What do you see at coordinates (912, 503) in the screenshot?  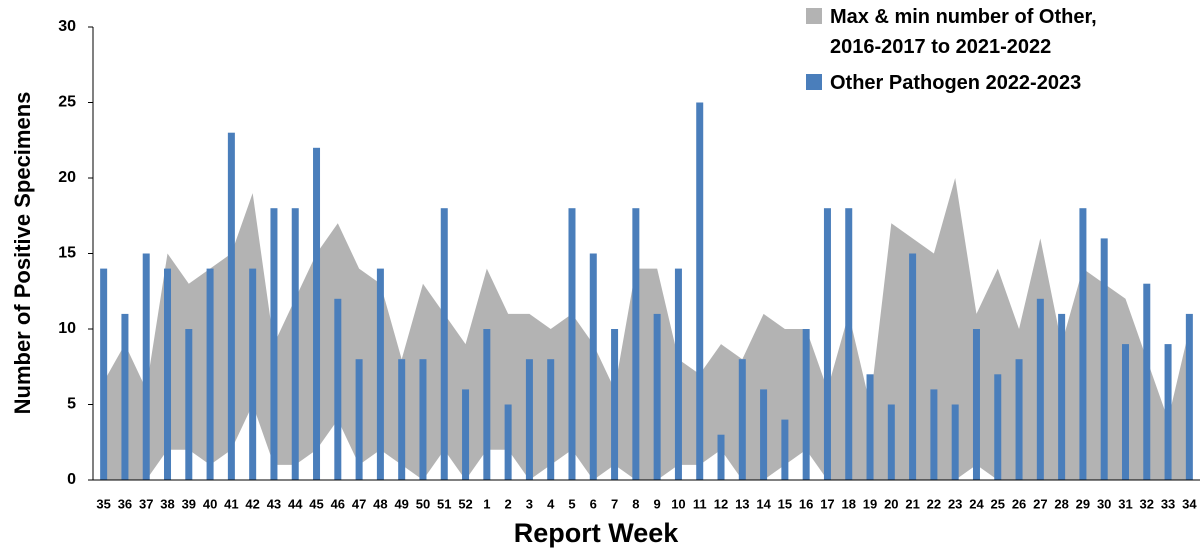 I see `x-tick-label: 21` at bounding box center [912, 503].